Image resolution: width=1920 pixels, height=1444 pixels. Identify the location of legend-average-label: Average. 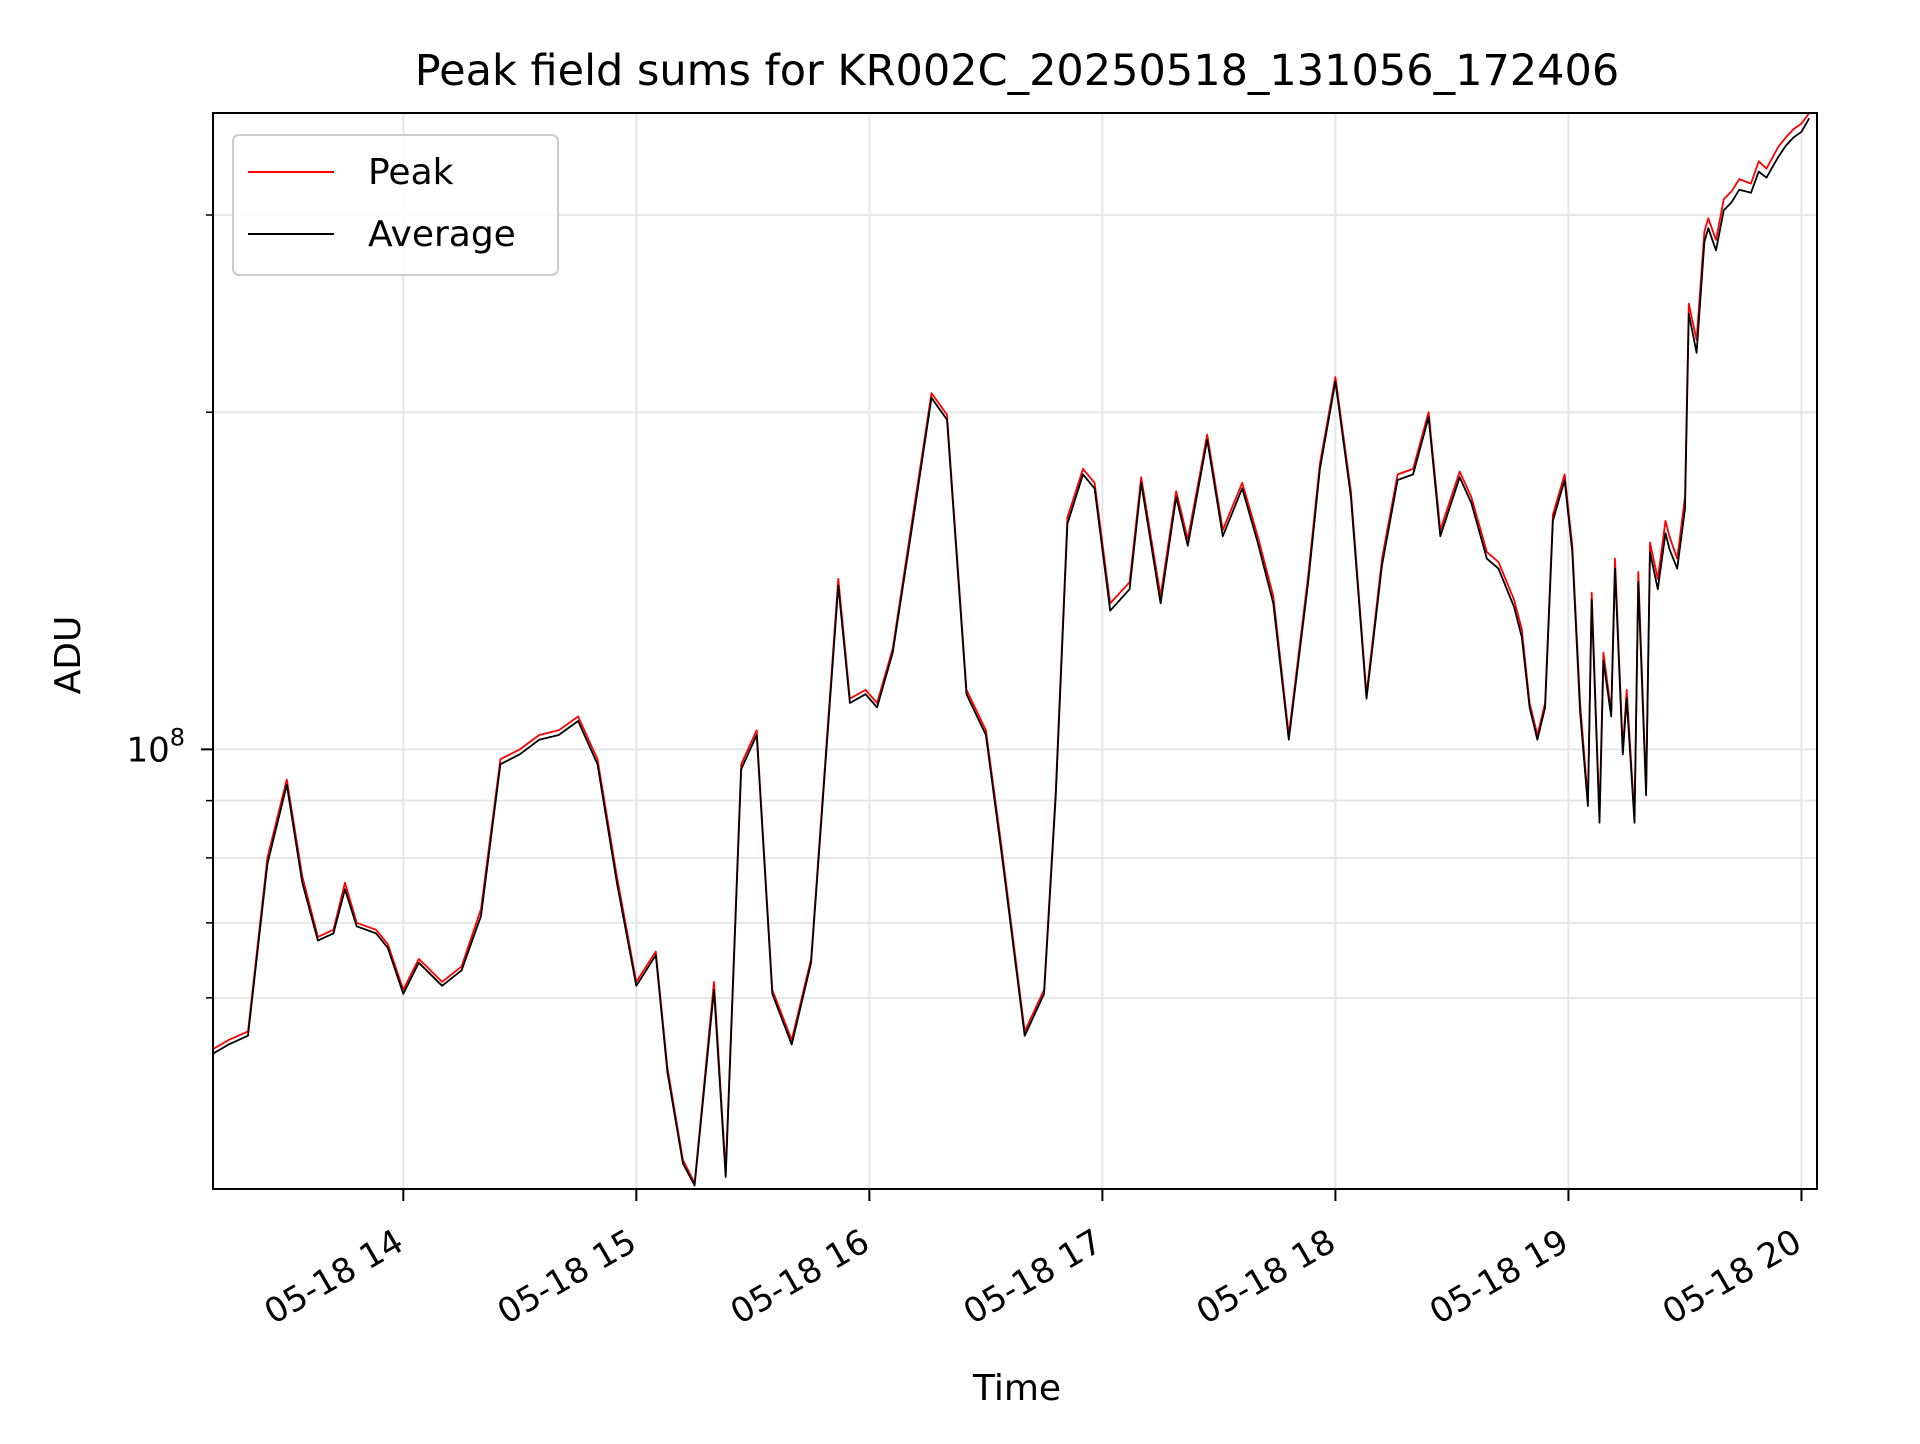
(442, 234).